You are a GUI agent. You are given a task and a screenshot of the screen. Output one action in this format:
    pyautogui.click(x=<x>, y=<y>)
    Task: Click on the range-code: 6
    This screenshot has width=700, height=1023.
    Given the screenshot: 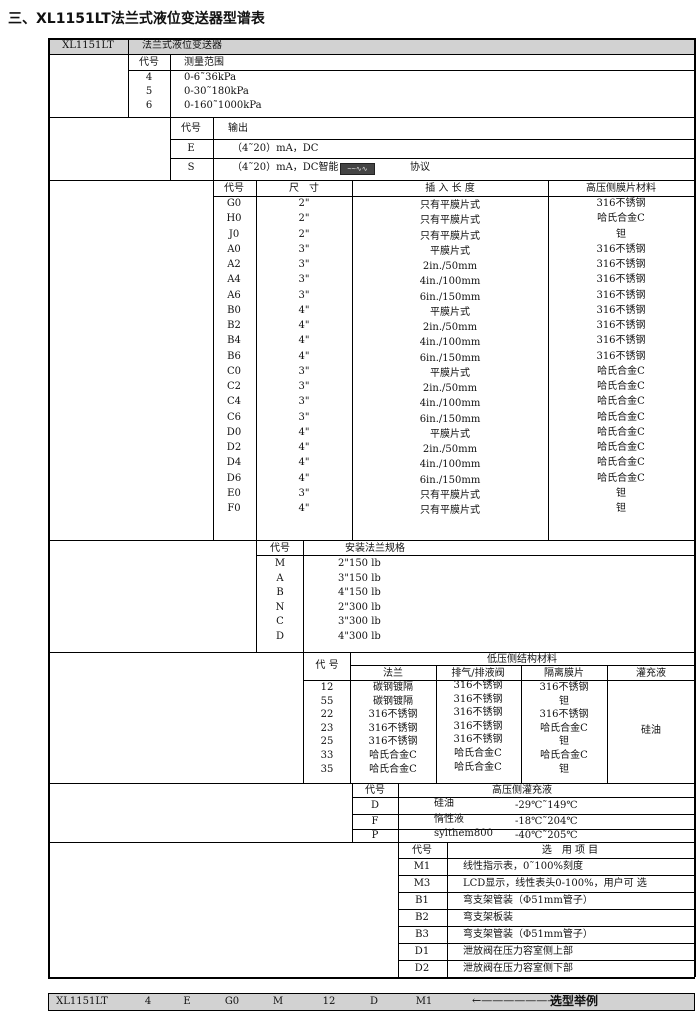 What is the action you would take?
    pyautogui.click(x=149, y=105)
    